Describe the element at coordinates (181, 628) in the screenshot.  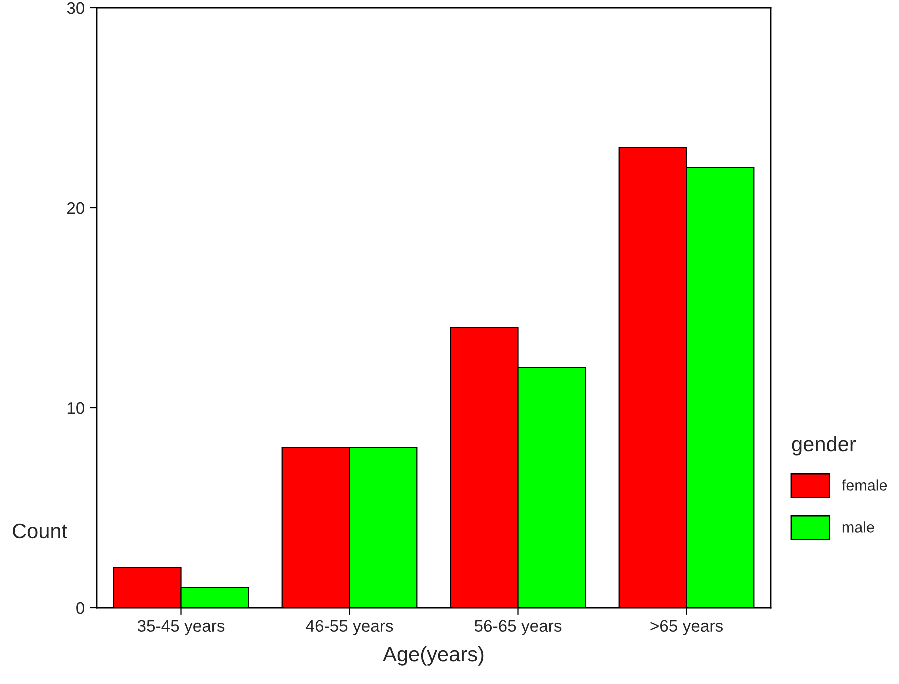
I see `x-tick-label: 35-45 years` at that location.